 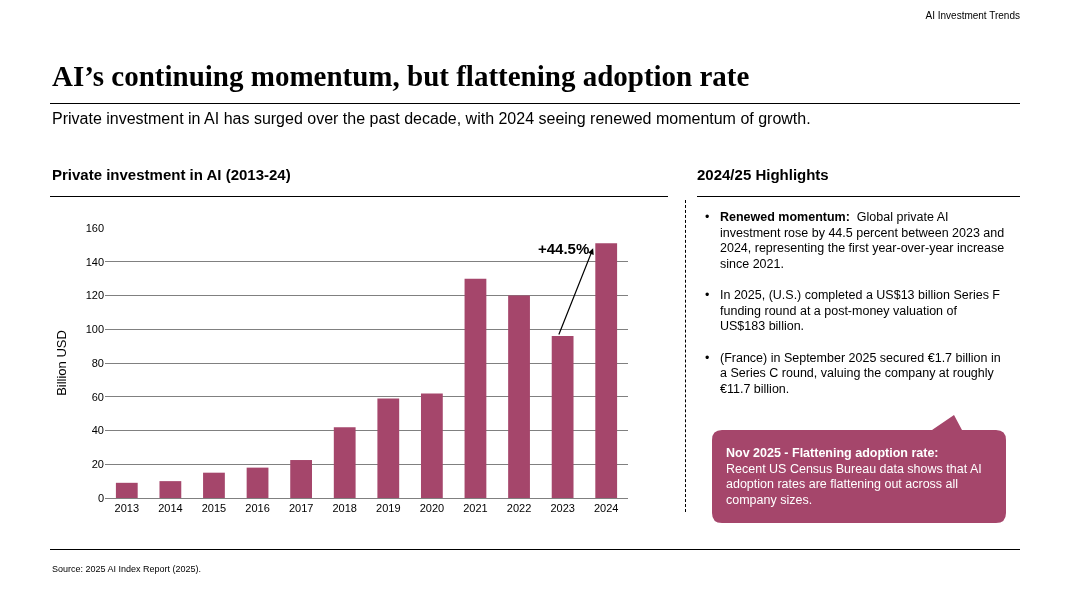 What do you see at coordinates (127, 508) in the screenshot?
I see `x-tick-label: 2013` at bounding box center [127, 508].